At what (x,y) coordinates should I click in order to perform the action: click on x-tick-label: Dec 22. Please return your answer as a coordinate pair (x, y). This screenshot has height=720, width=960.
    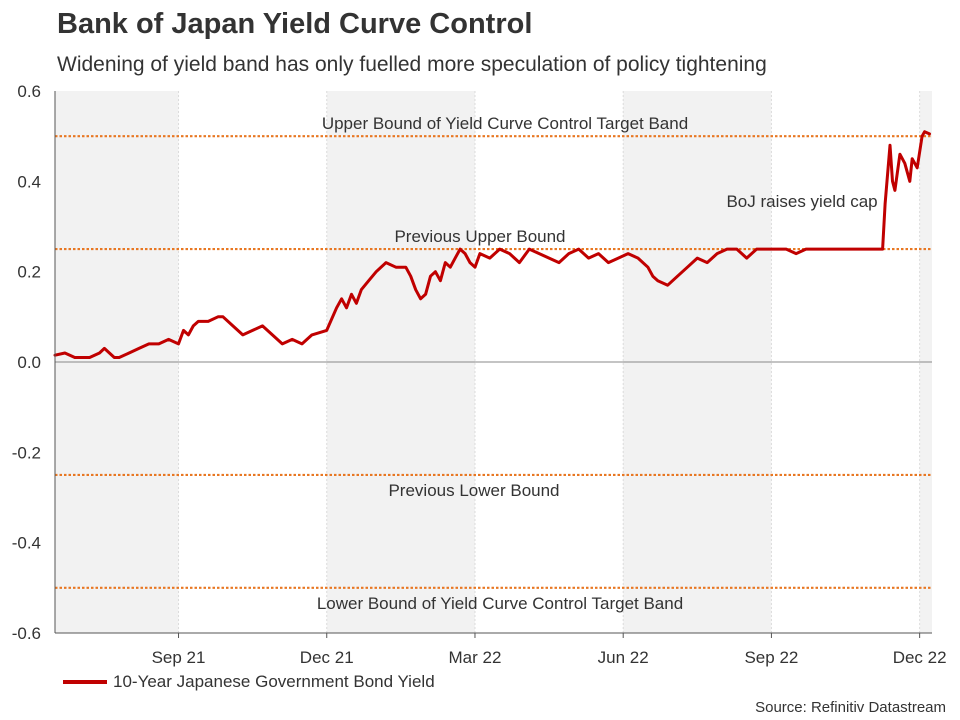
    Looking at the image, I should click on (920, 657).